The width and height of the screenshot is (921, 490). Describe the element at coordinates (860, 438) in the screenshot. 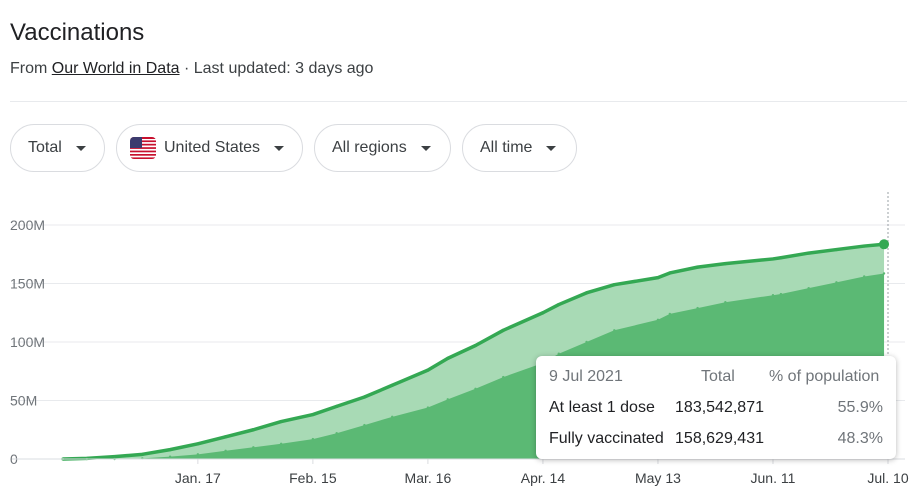

I see `tooltip-row-pct: 48.3%` at that location.